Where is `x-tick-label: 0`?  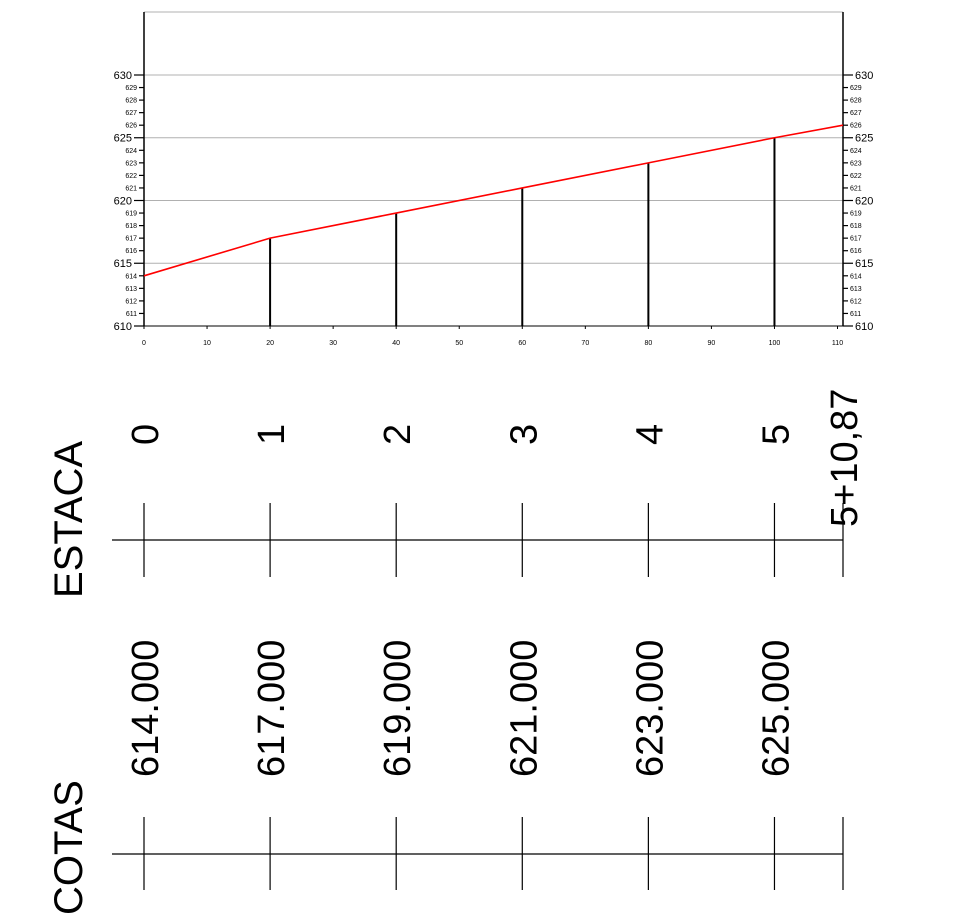 x-tick-label: 0 is located at coordinates (144, 343).